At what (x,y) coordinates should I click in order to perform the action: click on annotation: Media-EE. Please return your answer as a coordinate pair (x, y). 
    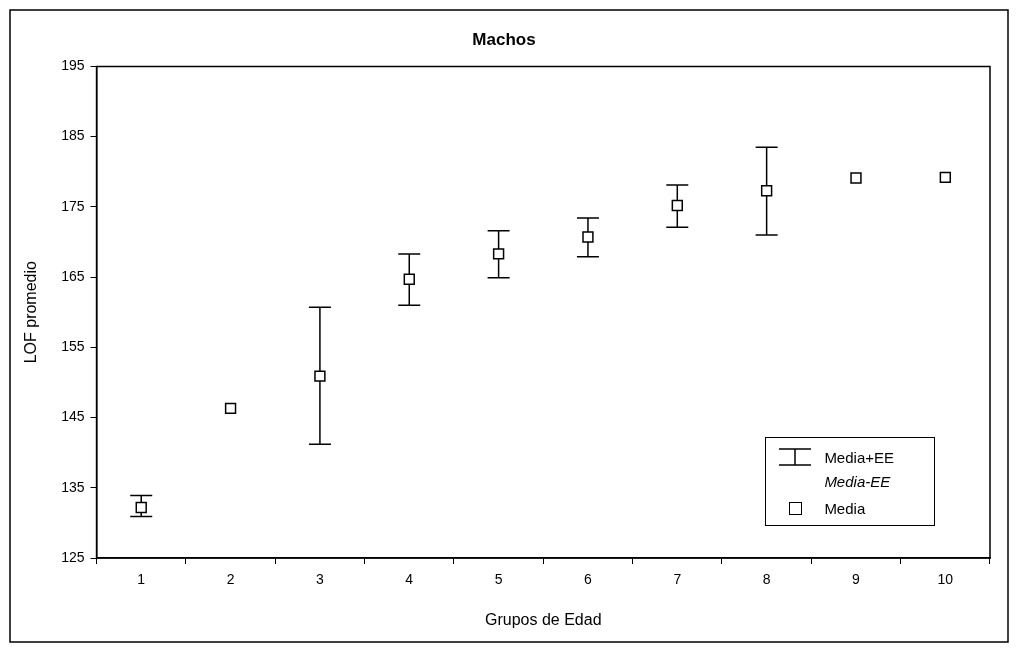
    Looking at the image, I should click on (858, 482).